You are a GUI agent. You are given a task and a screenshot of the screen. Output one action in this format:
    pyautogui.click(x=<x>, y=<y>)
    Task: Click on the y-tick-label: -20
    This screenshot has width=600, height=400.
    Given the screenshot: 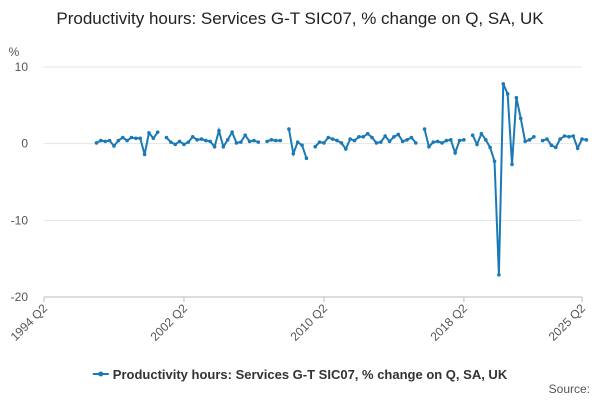 What is the action you would take?
    pyautogui.click(x=20, y=297)
    